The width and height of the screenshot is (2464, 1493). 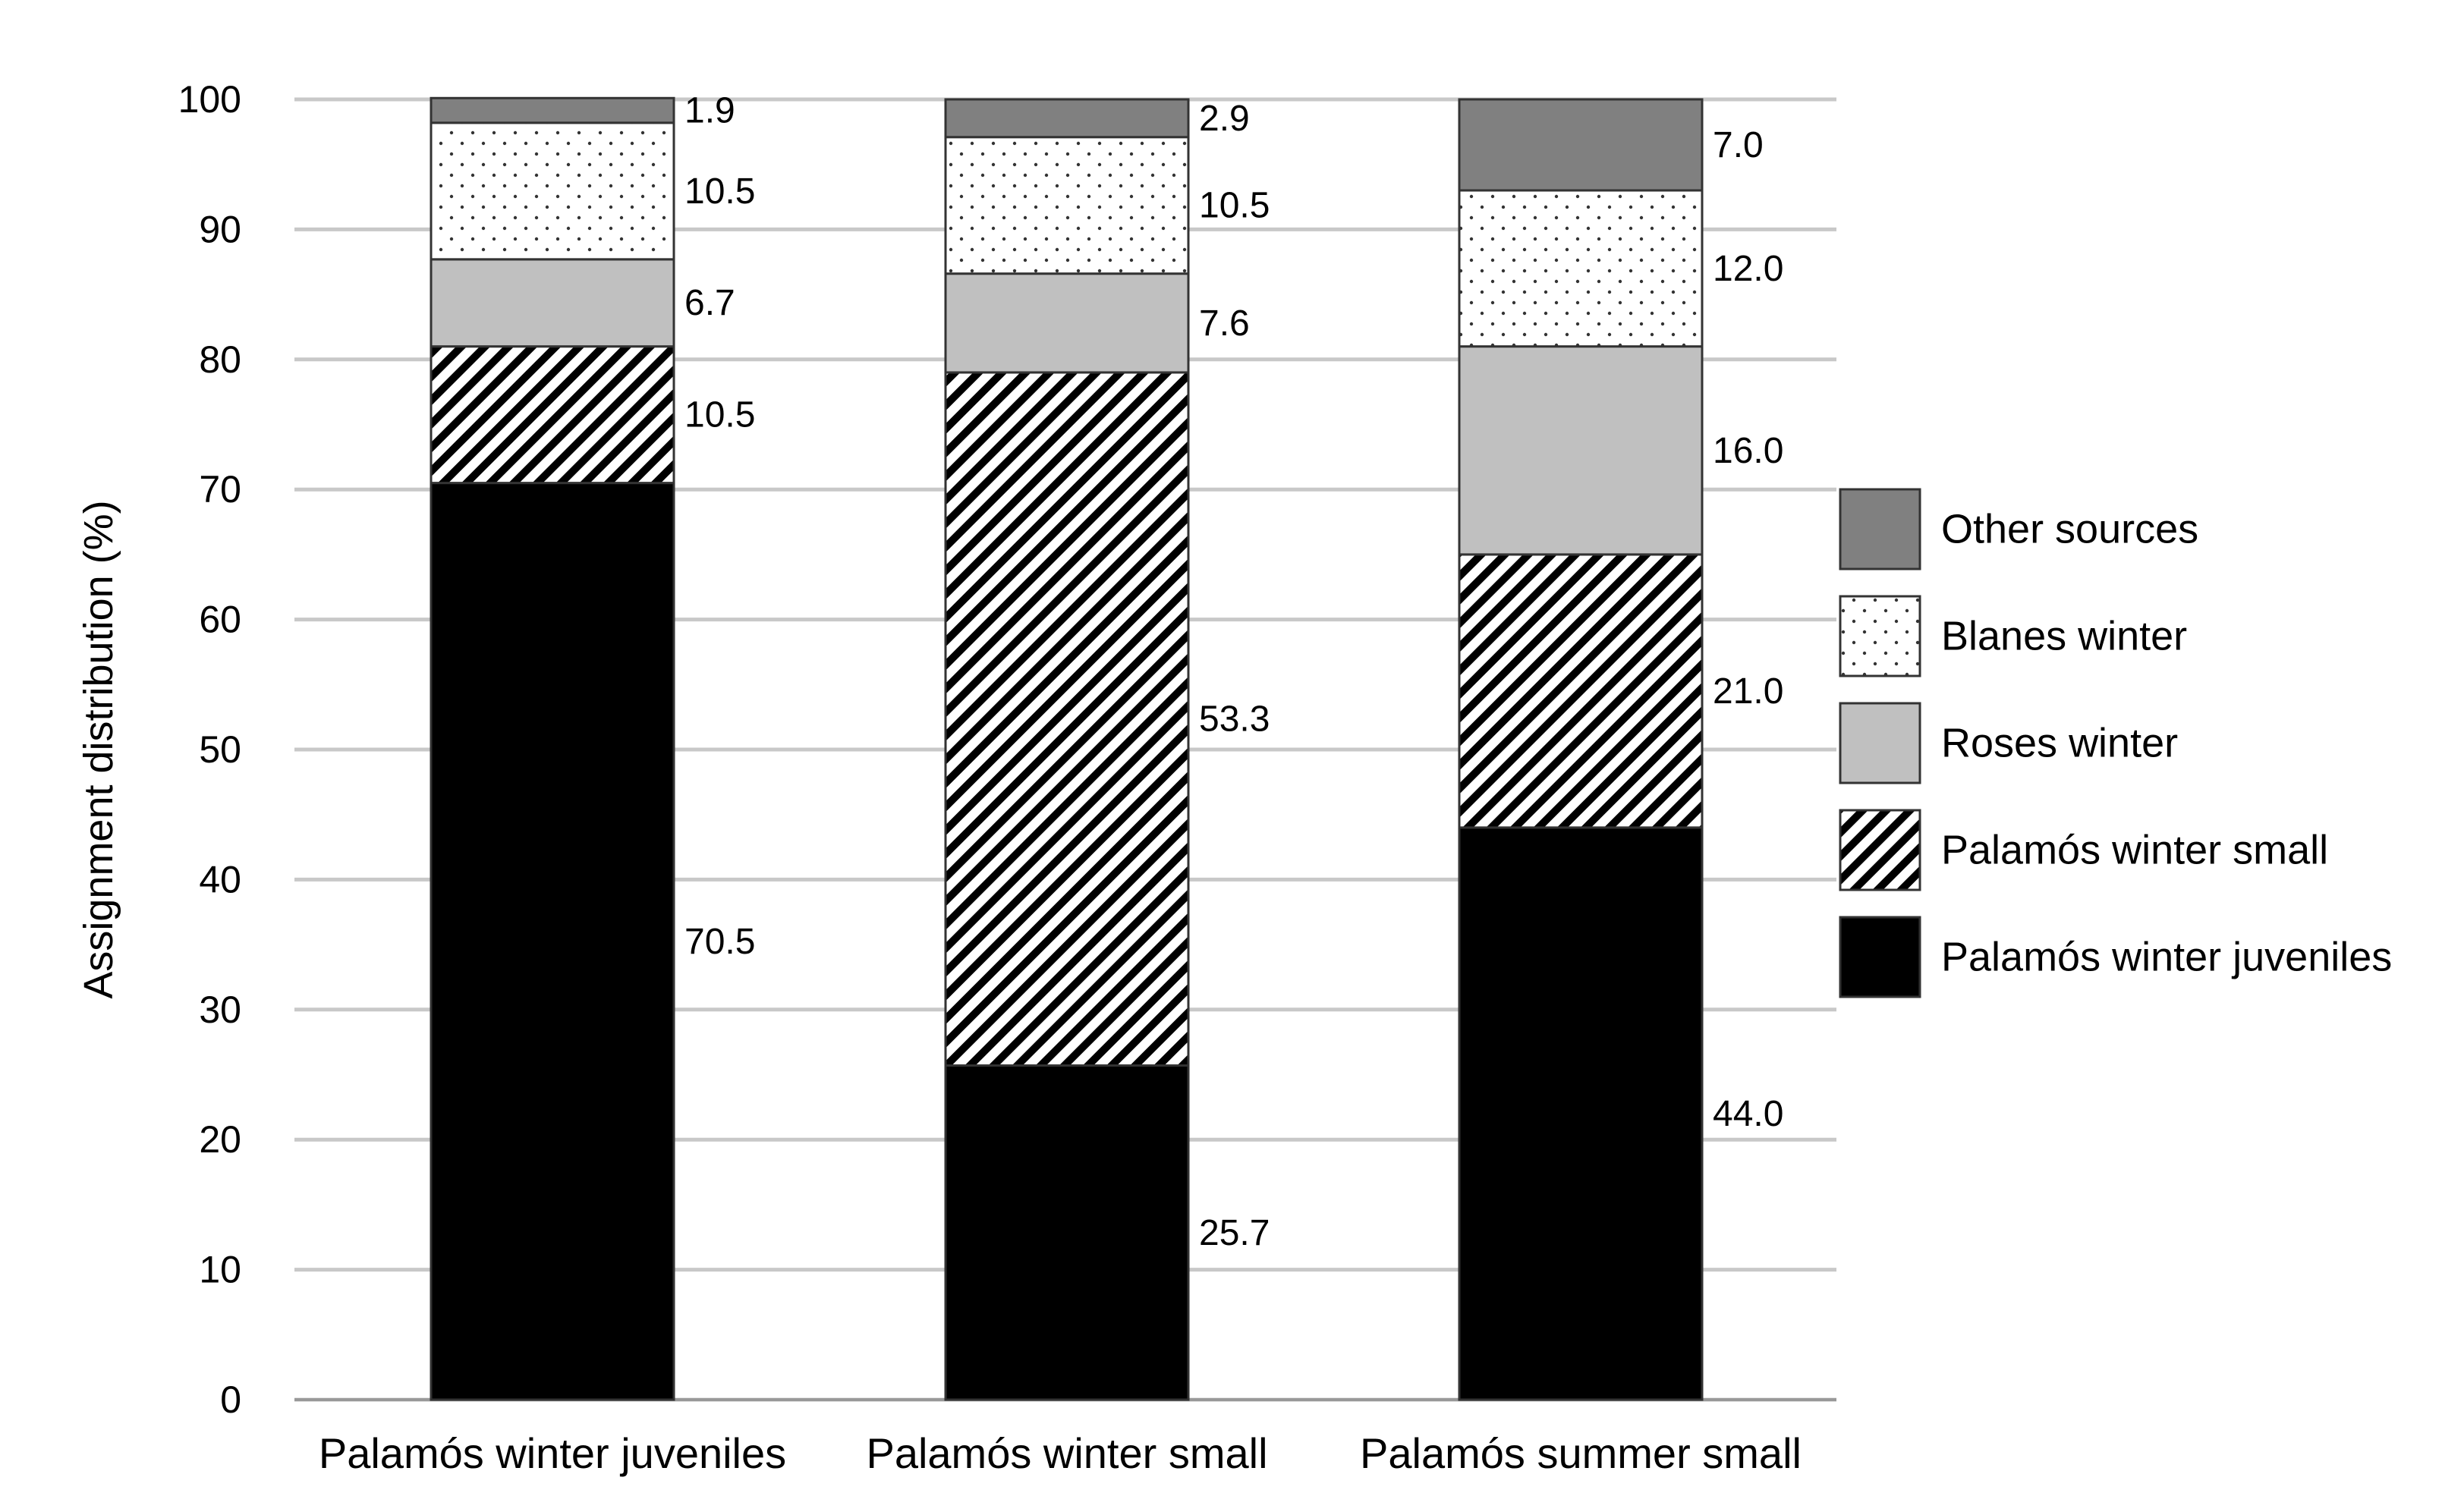 I want to click on y-tick-label-70: 70, so click(x=220, y=490).